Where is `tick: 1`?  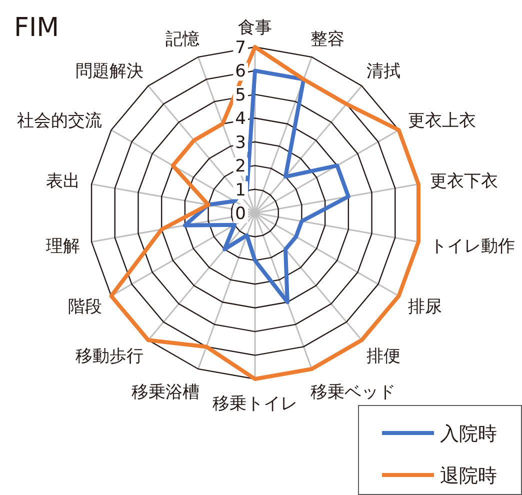 tick: 1 is located at coordinates (240, 190).